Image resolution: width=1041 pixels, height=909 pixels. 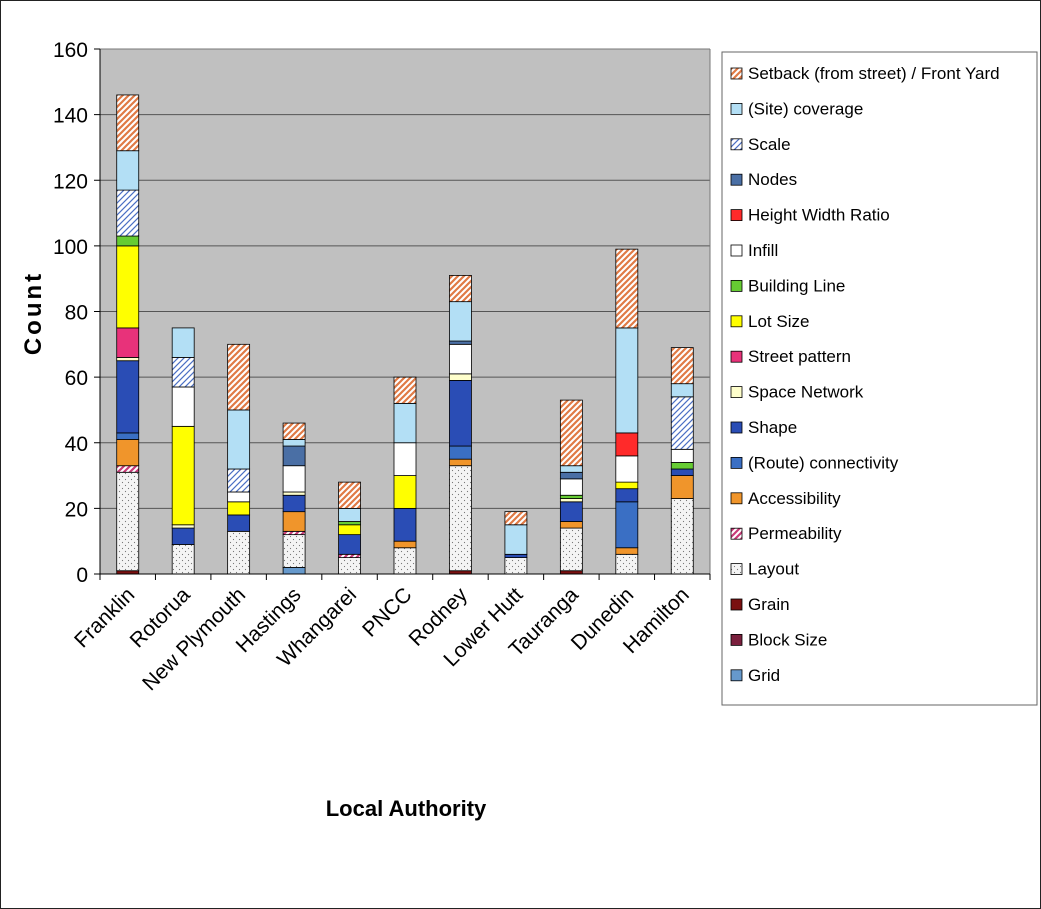 What do you see at coordinates (823, 462) in the screenshot?
I see `legend-entry: (Route) connectivity` at bounding box center [823, 462].